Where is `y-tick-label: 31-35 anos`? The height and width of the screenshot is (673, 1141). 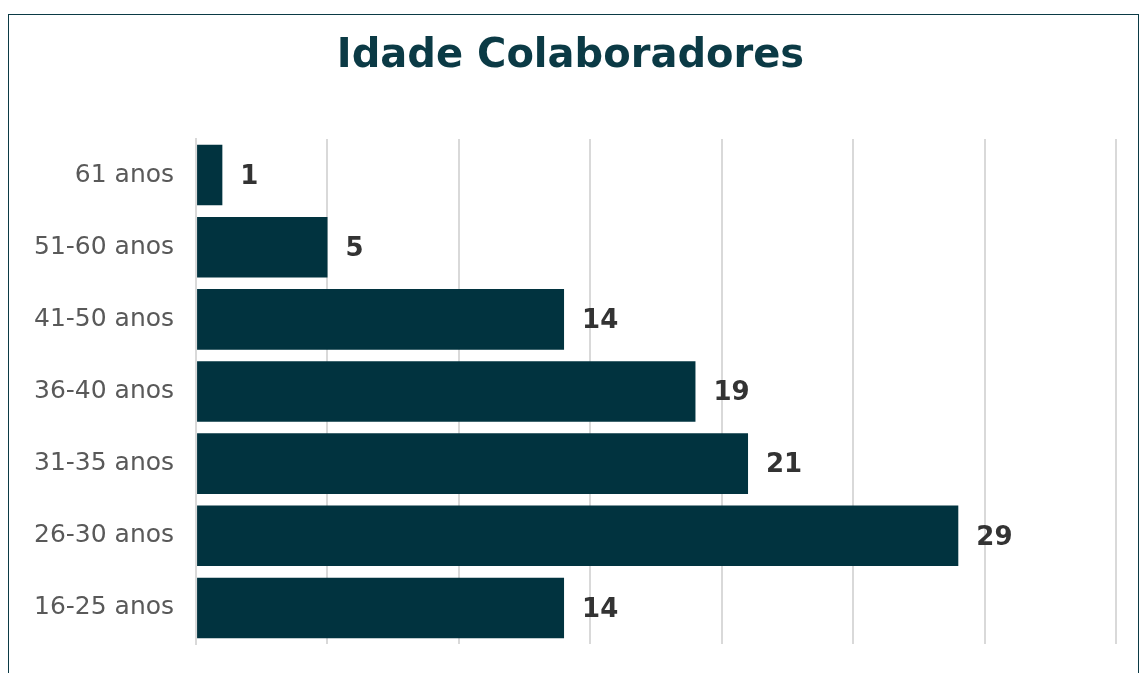 y-tick-label: 31-35 anos is located at coordinates (104, 462).